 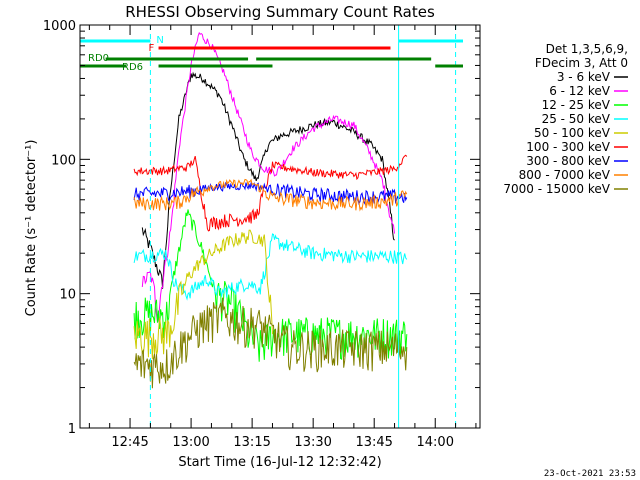 What do you see at coordinates (587, 49) in the screenshot?
I see `legend-header-0: Det 1,3,5,6,9,` at bounding box center [587, 49].